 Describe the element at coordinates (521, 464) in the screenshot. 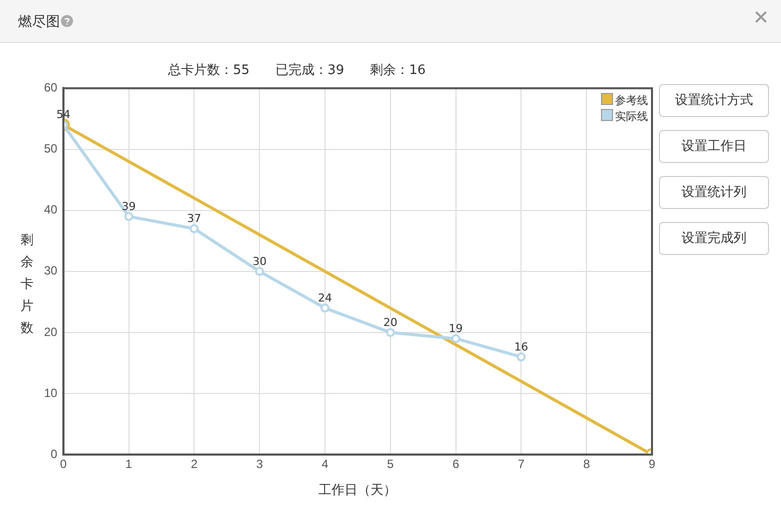

I see `x-tick-label: 7` at that location.